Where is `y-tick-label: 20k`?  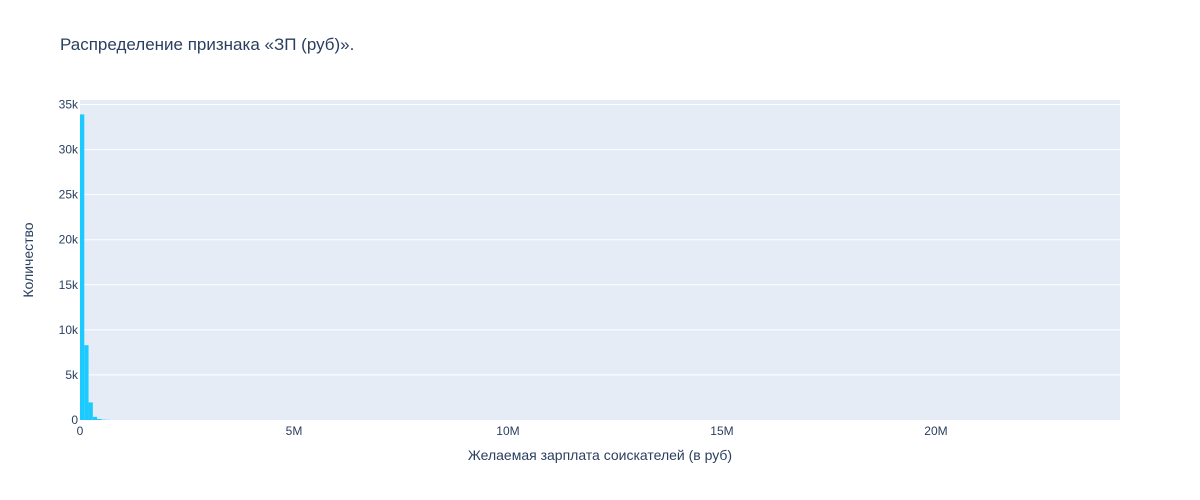 y-tick-label: 20k is located at coordinates (69, 240).